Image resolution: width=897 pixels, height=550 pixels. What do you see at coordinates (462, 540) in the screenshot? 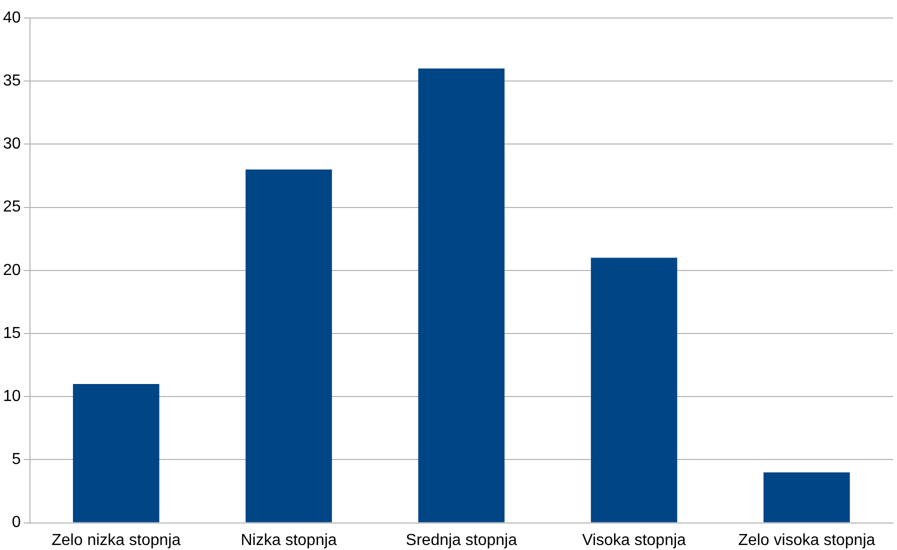
I see `x-tick-label: Srednja stopnja` at bounding box center [462, 540].